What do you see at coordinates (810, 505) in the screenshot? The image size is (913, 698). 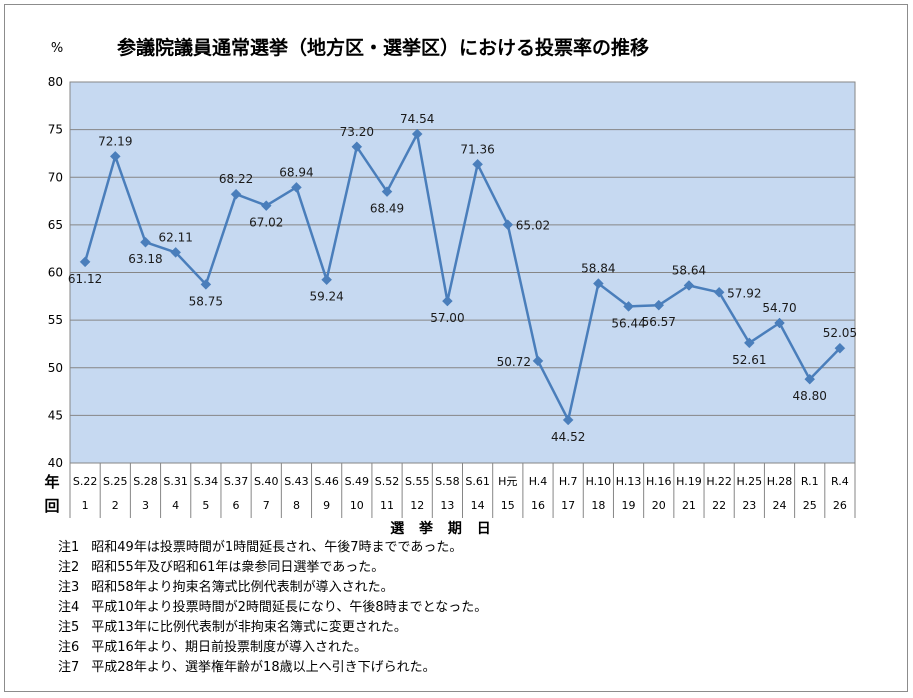 I see `election-number-label: 25` at bounding box center [810, 505].